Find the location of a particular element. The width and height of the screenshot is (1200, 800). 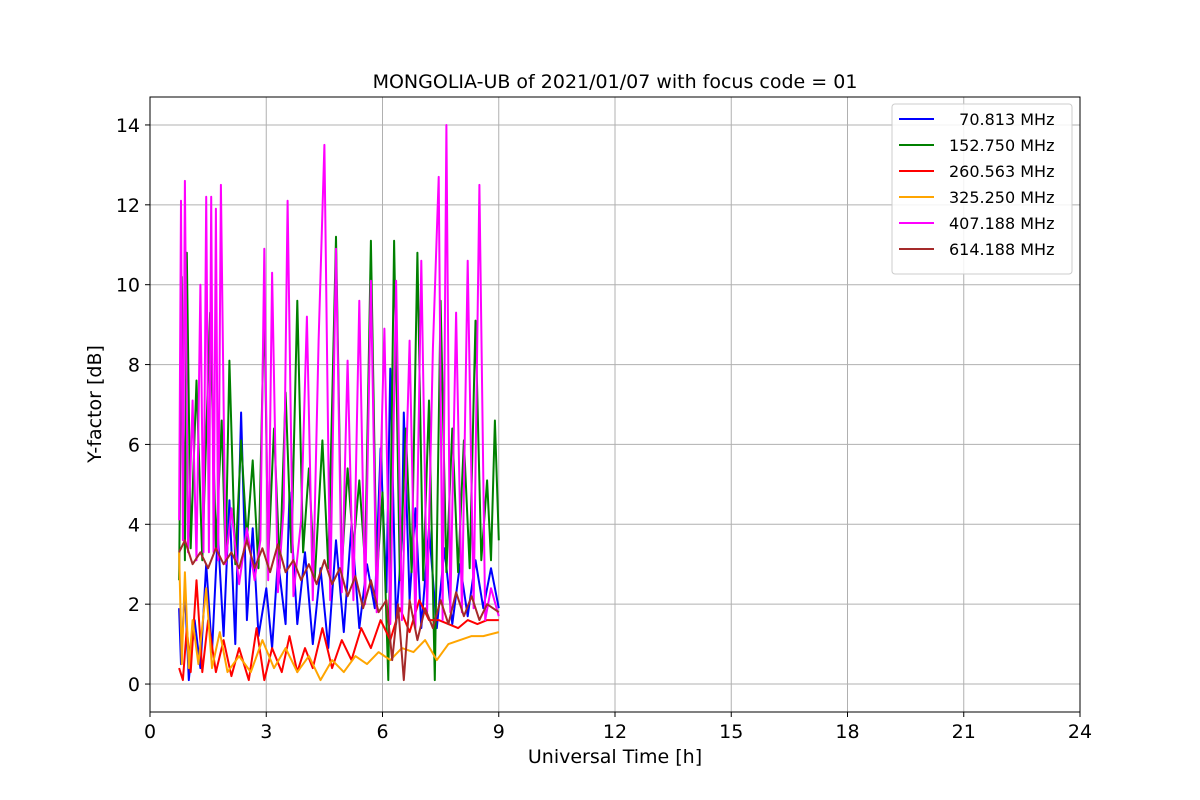

y-tick-label: 0 is located at coordinates (134, 685).